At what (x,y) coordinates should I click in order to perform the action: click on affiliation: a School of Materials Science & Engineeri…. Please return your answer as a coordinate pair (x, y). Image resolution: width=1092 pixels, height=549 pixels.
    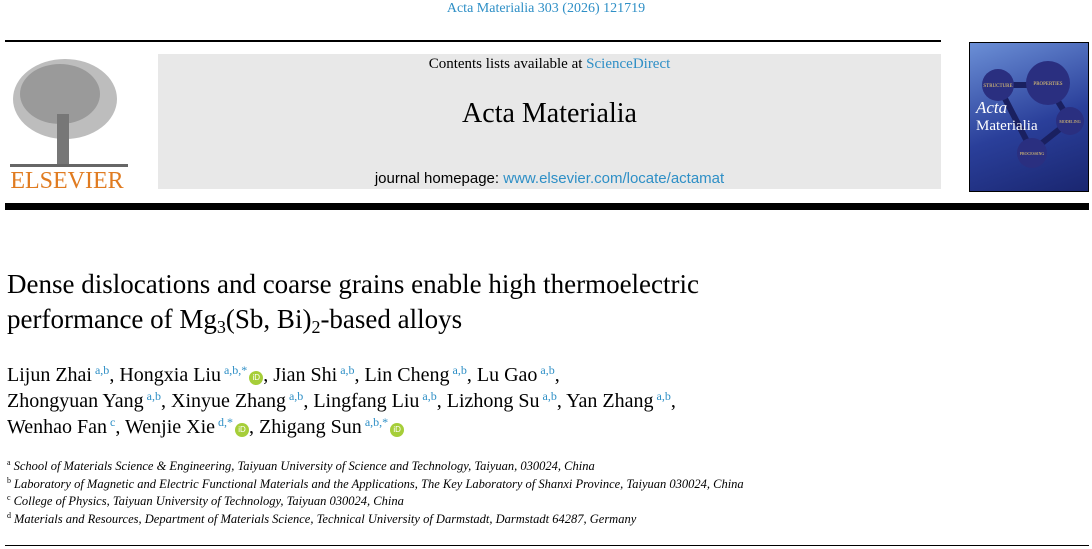
    Looking at the image, I should click on (375, 467).